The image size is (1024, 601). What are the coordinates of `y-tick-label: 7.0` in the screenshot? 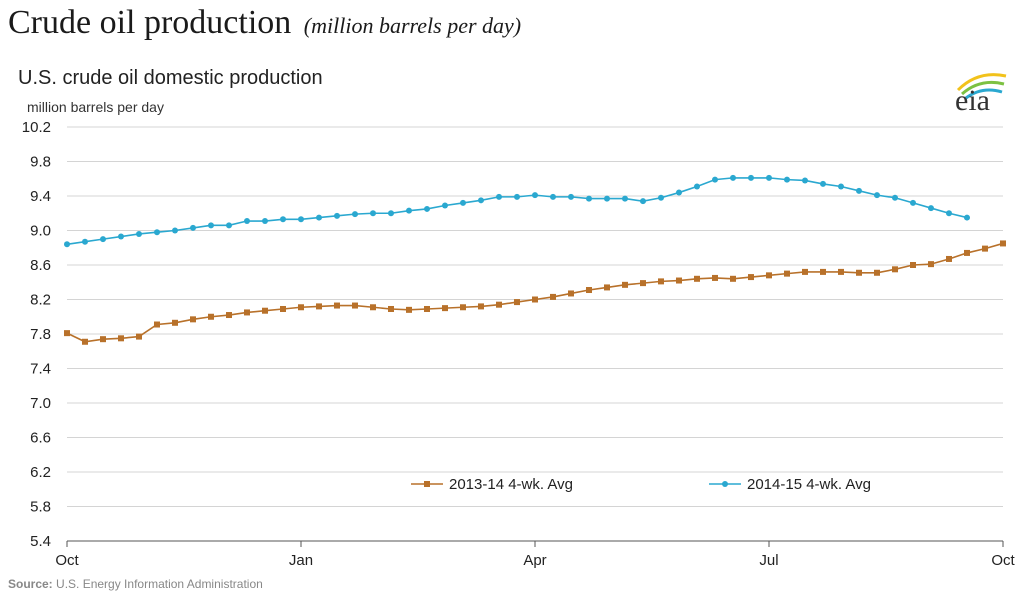 It's located at (40, 403).